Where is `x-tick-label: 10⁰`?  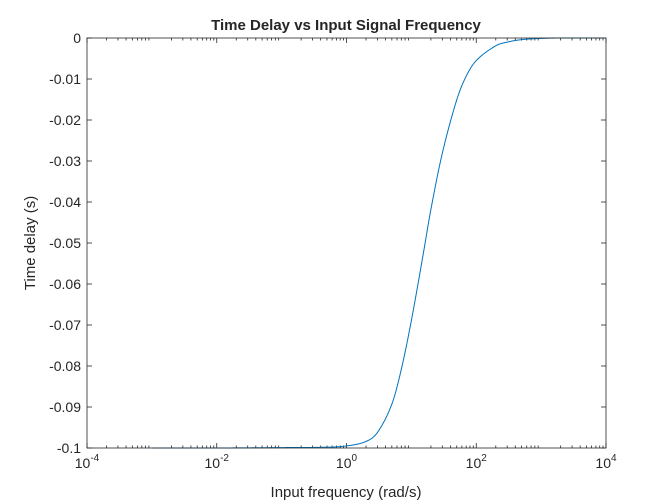
x-tick-label: 10⁰ is located at coordinates (347, 462).